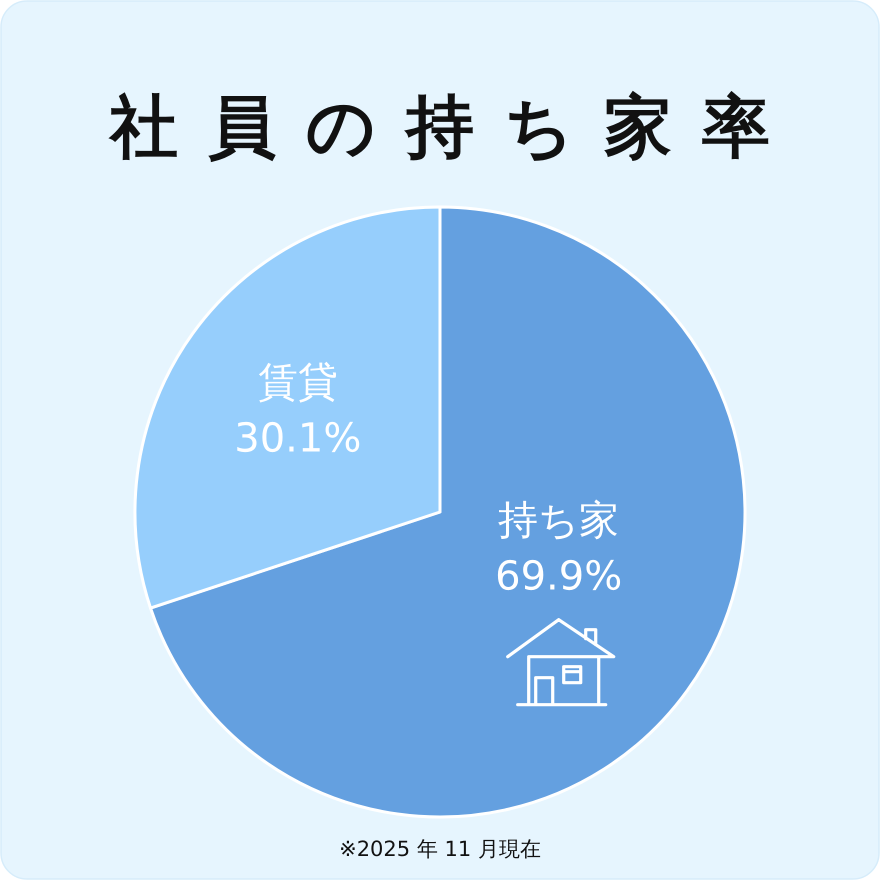  Describe the element at coordinates (558, 577) in the screenshot. I see `data-label: 69.9%` at that location.